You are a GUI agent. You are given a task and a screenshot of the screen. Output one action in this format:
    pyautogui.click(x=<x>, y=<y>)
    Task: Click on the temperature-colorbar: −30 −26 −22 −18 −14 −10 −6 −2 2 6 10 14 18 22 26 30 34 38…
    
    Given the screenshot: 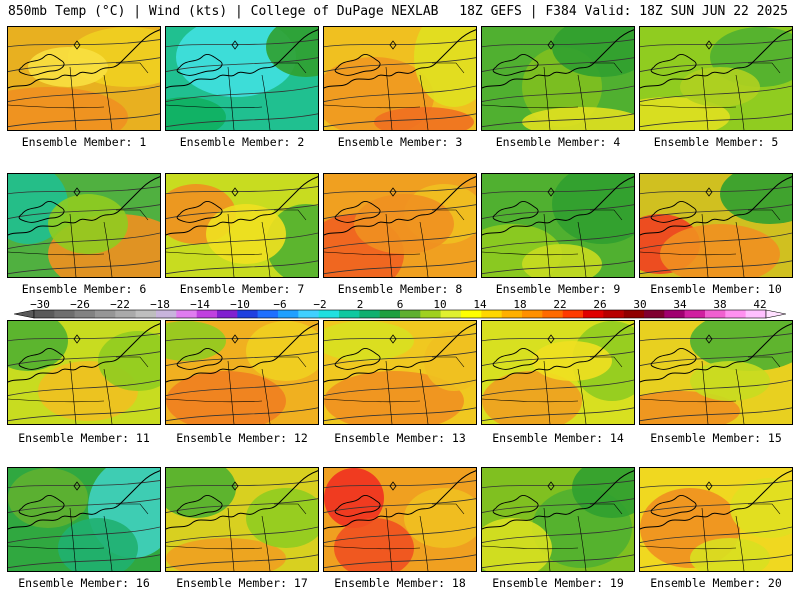 What is the action you would take?
    pyautogui.click(x=400, y=309)
    